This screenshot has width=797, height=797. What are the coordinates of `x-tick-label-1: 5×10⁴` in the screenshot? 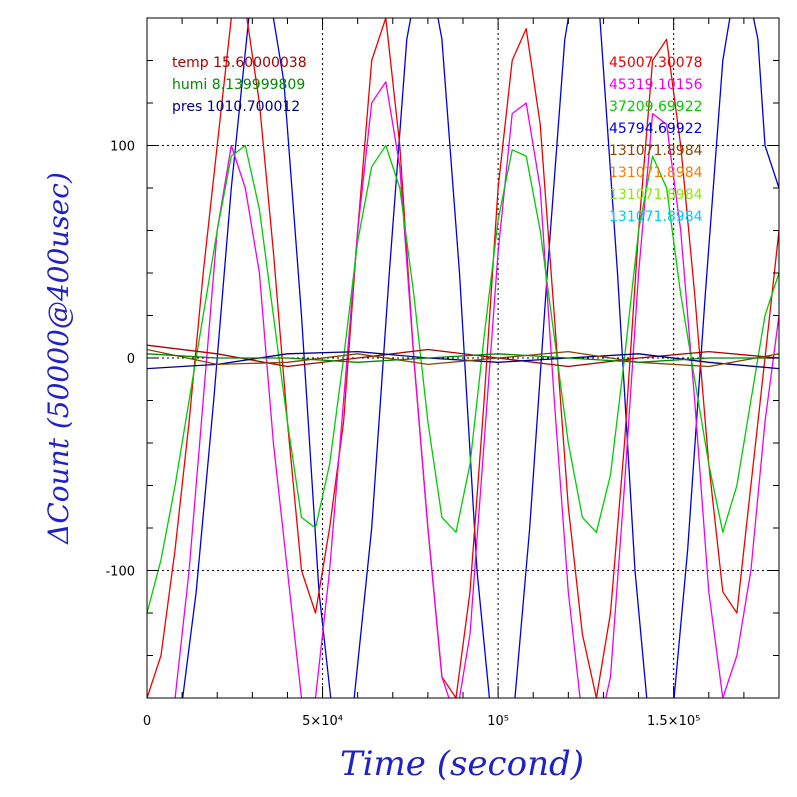 It's located at (322, 721).